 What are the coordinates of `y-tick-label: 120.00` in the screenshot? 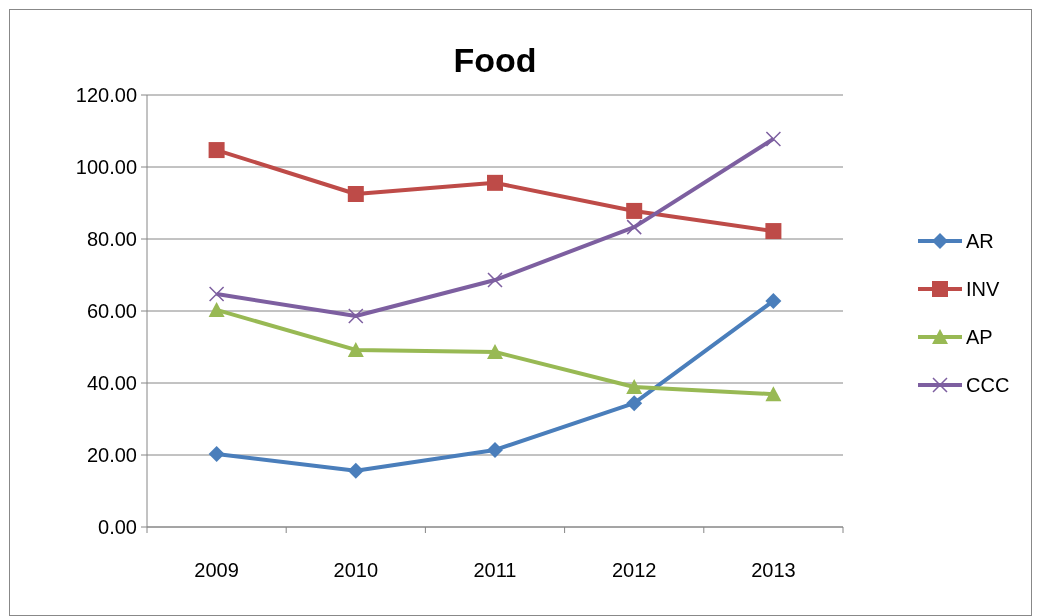 It's located at (106, 95).